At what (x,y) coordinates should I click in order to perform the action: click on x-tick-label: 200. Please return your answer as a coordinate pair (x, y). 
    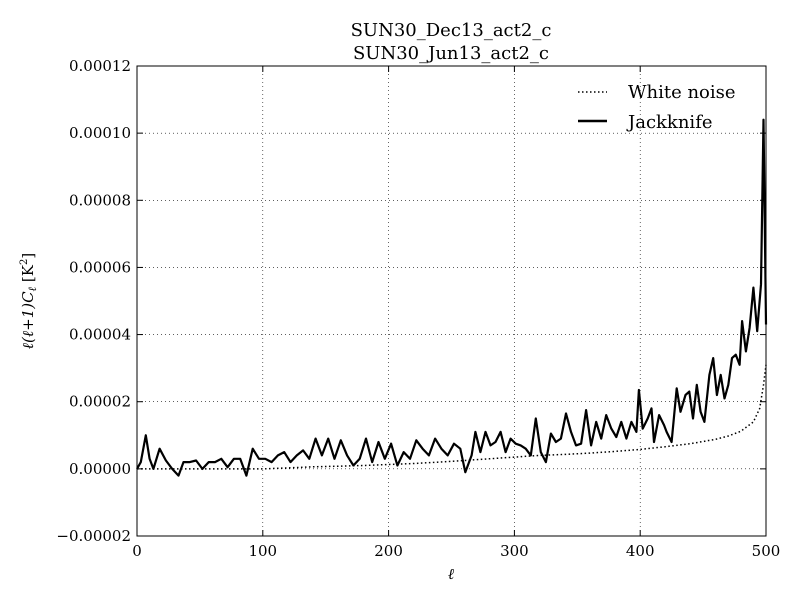
    Looking at the image, I should click on (388, 551).